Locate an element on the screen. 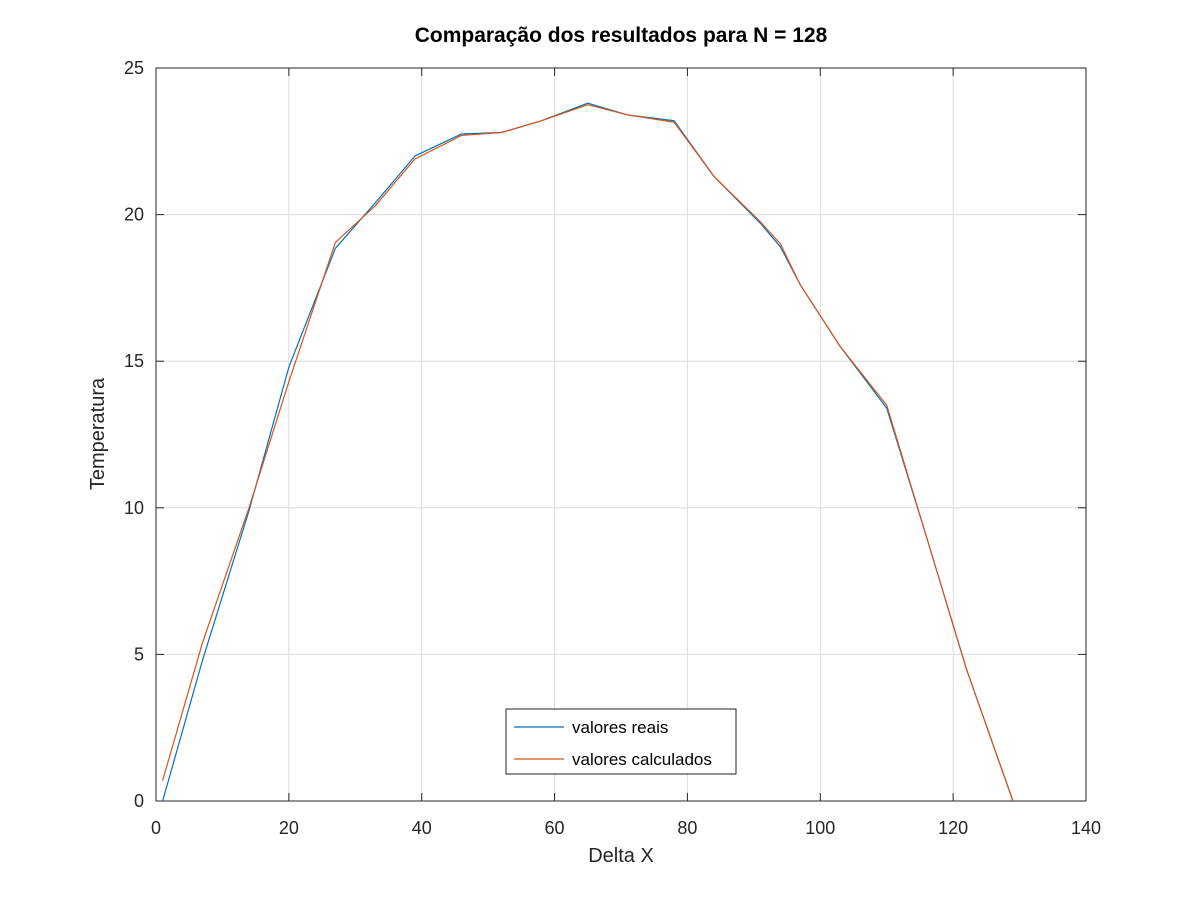 The image size is (1200, 900). x-tick-label: 0 is located at coordinates (156, 828).